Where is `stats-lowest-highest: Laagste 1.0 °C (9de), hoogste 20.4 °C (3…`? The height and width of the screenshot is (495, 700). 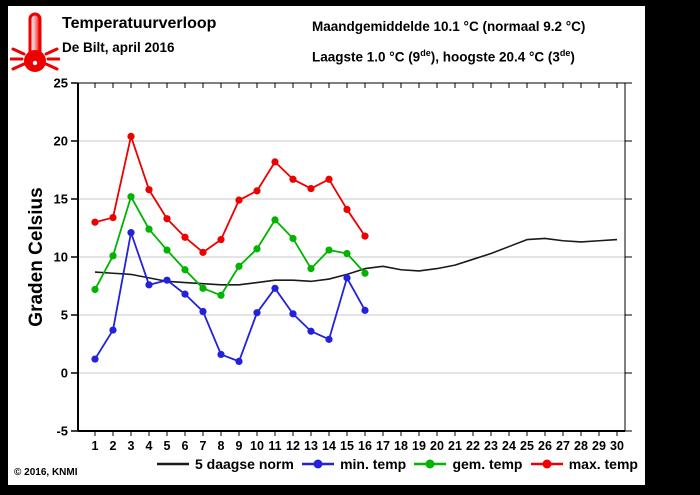 stats-lowest-highest: Laagste 1.0 °C (9de), hoogste 20.4 °C (3… is located at coordinates (443, 56).